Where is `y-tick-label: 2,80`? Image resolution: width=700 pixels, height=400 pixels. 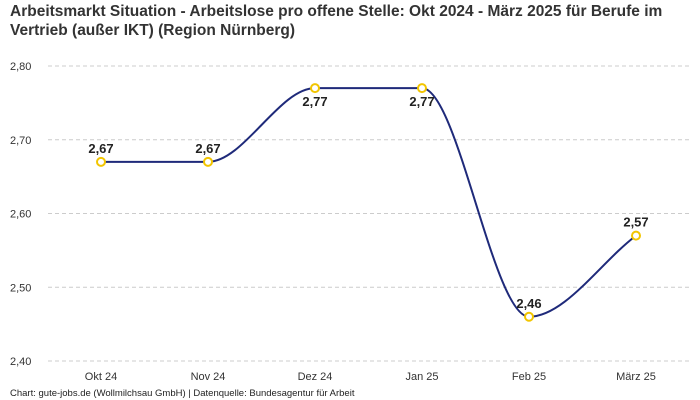
y-tick-label: 2,80 is located at coordinates (20, 67).